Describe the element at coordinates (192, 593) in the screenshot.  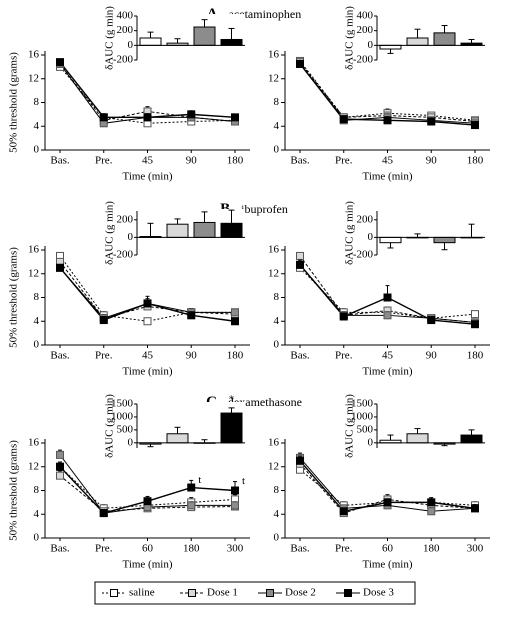
I see `legend-marker` at that location.